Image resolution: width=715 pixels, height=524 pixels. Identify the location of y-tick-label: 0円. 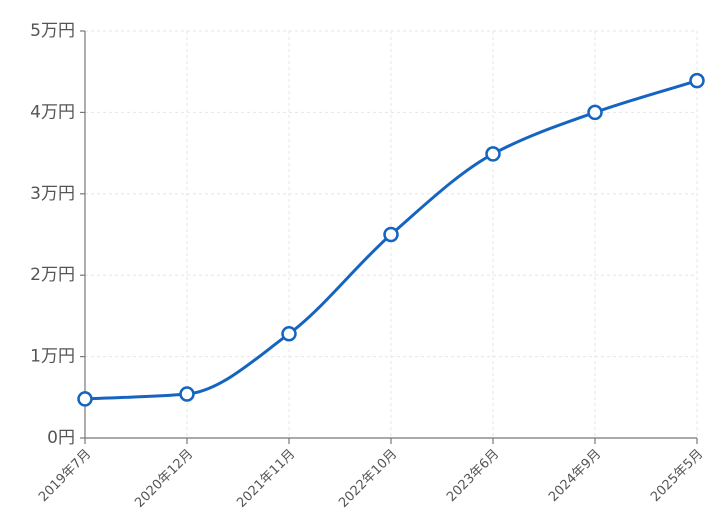
(61, 438).